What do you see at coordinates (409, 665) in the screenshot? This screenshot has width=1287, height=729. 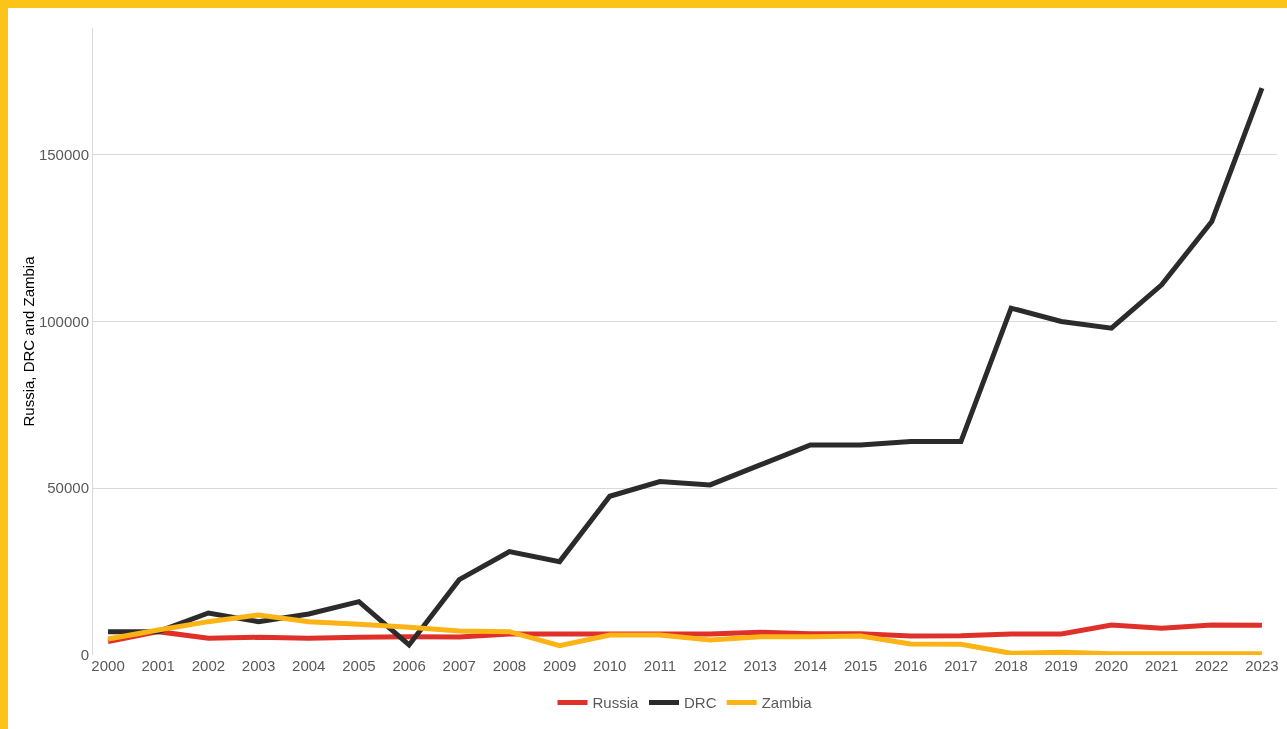 I see `x-tick-label: 2006` at bounding box center [409, 665].